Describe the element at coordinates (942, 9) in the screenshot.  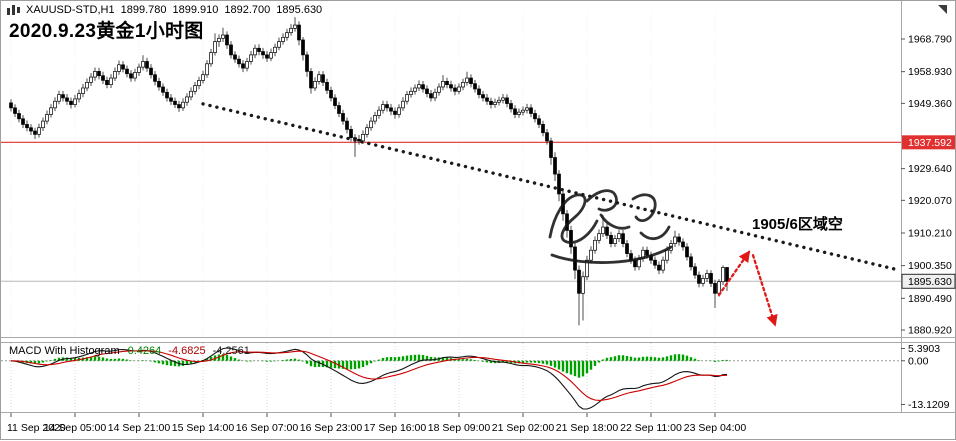
I see `chart-shift-marker-icon` at that location.